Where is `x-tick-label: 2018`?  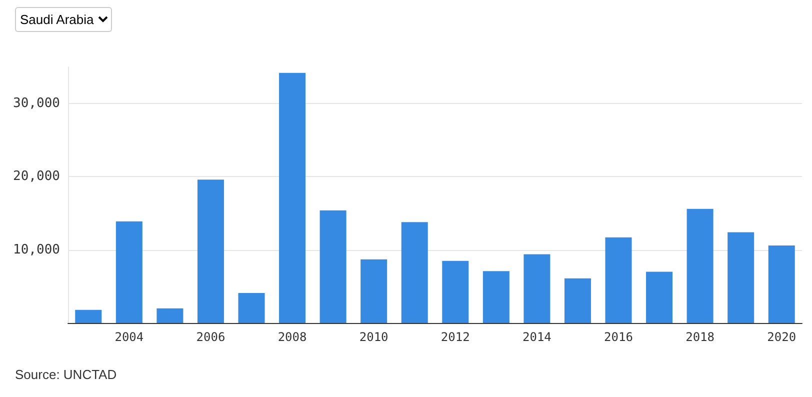 x-tick-label: 2018 is located at coordinates (700, 337).